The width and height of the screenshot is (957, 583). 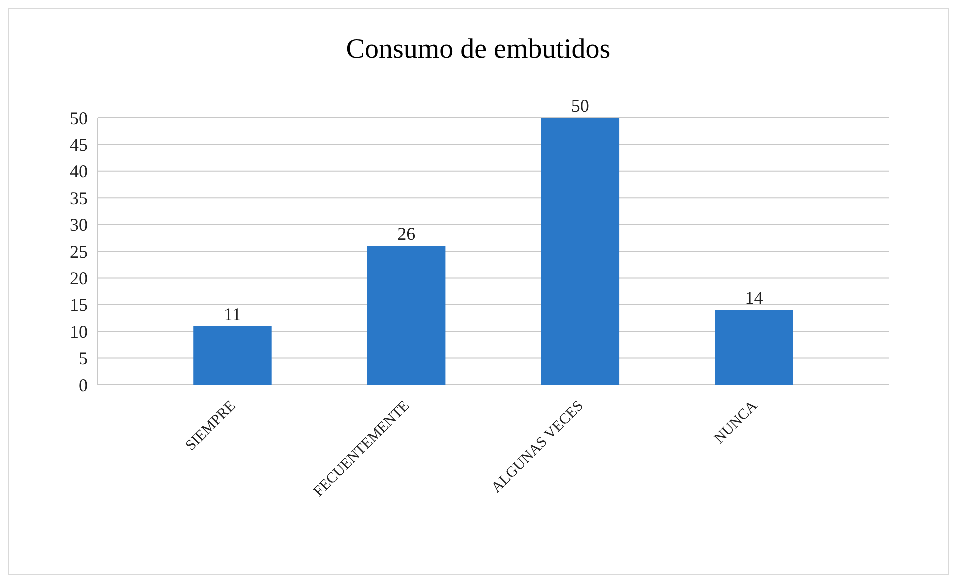 What do you see at coordinates (79, 198) in the screenshot?
I see `y-tick-label: 35` at bounding box center [79, 198].